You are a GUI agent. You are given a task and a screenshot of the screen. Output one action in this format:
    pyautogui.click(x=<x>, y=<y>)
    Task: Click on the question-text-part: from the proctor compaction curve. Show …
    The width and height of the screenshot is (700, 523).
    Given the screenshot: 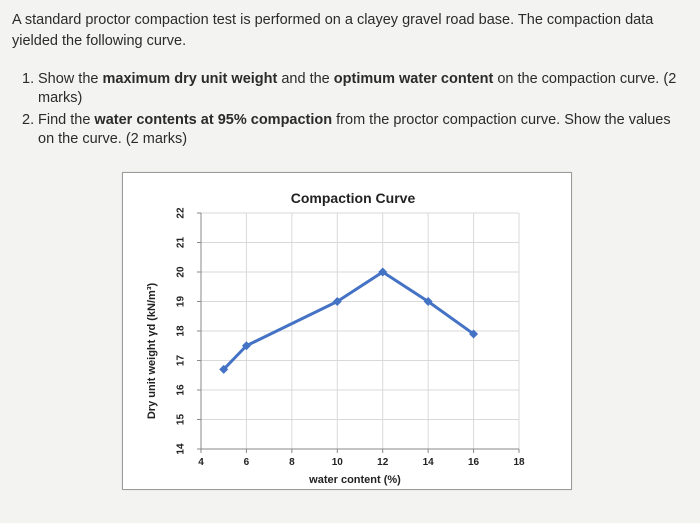 What is the action you would take?
    pyautogui.click(x=354, y=129)
    